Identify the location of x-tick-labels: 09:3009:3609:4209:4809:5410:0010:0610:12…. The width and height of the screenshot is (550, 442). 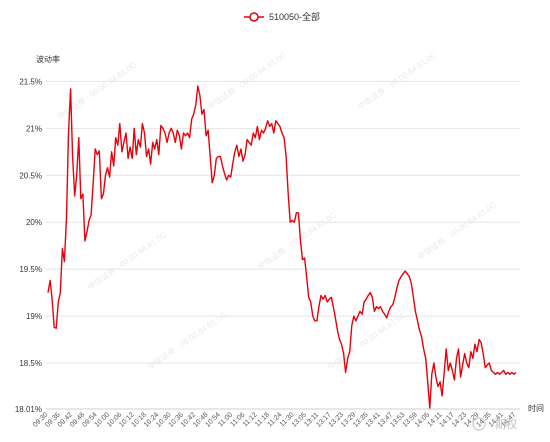
(274, 419).